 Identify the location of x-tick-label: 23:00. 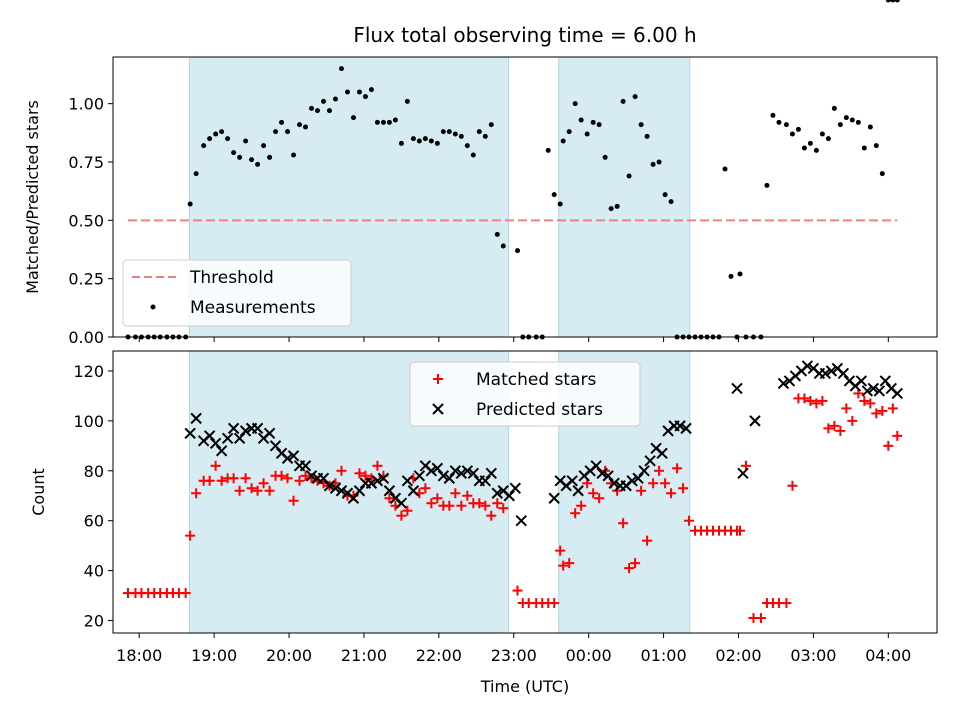
(514, 655).